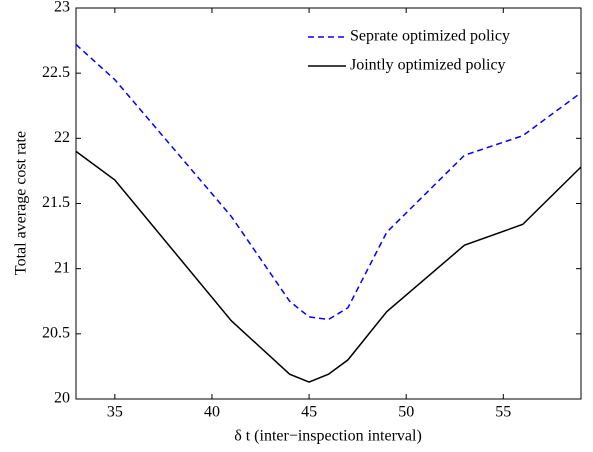  I want to click on y-tick-label: 22.5, so click(56, 72).